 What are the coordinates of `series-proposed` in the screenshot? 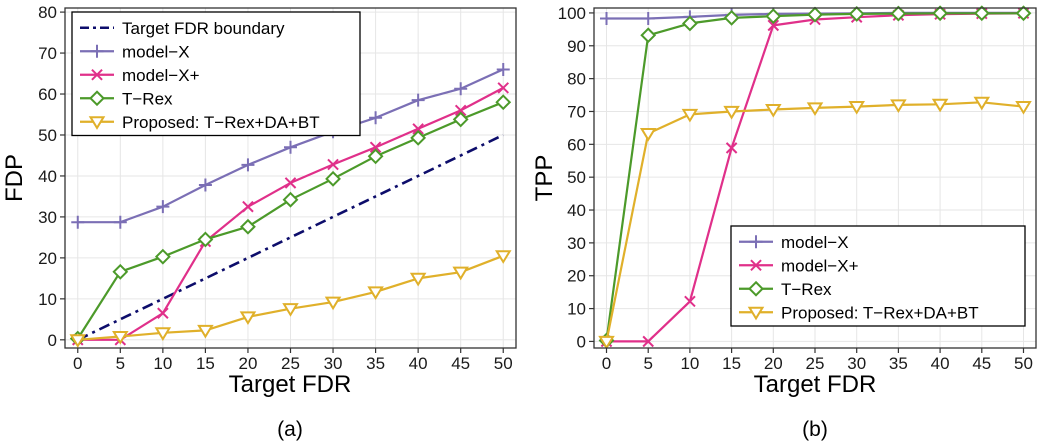 It's located at (290, 299).